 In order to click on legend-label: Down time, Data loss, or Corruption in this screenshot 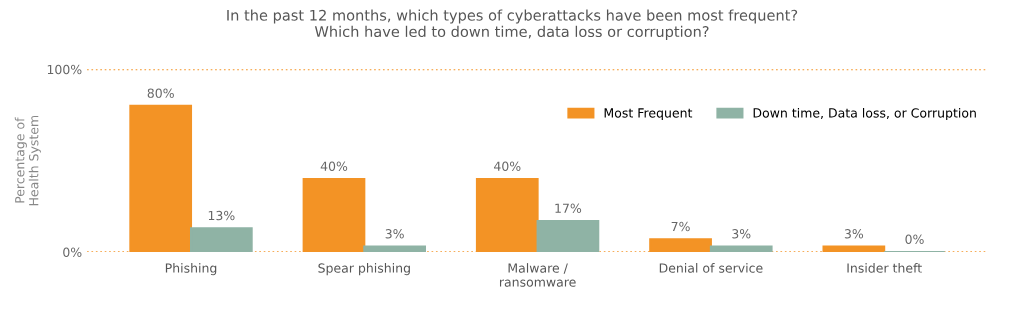, I will do `click(864, 114)`.